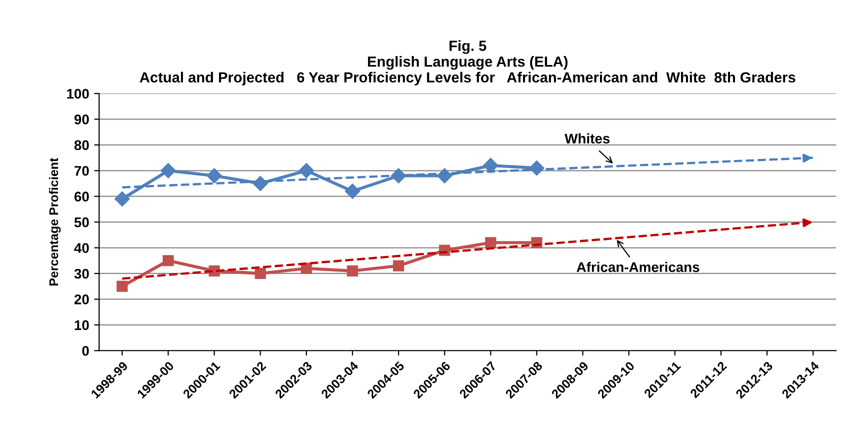  What do you see at coordinates (468, 63) in the screenshot?
I see `chart-title: Fig. 5 English Language Arts (ELA) Actual and Projected 6 Year Proficiency Levels for African-American and White 8th Graders` at bounding box center [468, 63].